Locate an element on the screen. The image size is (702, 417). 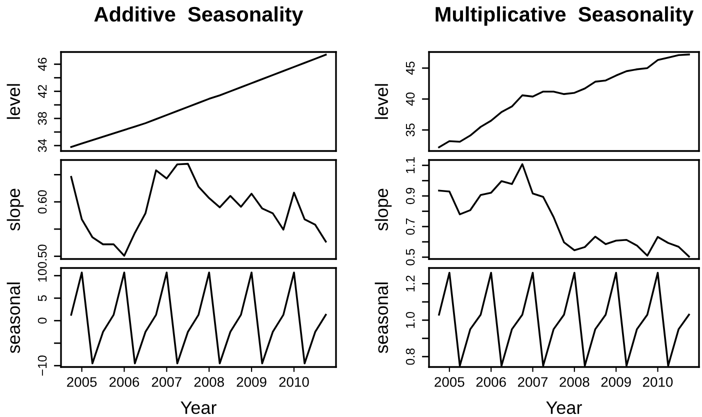
y-tick-label: 0.8 is located at coordinates (410, 356).